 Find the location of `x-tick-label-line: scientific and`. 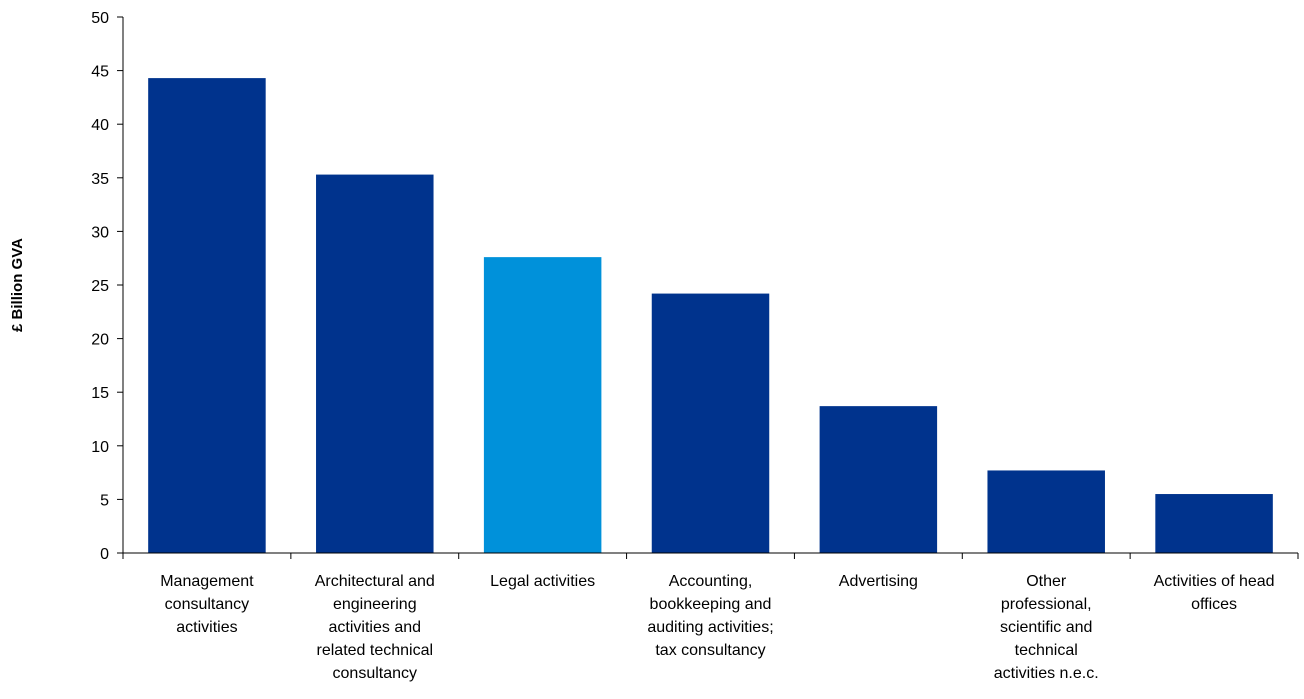

x-tick-label-line: scientific and is located at coordinates (1046, 627).